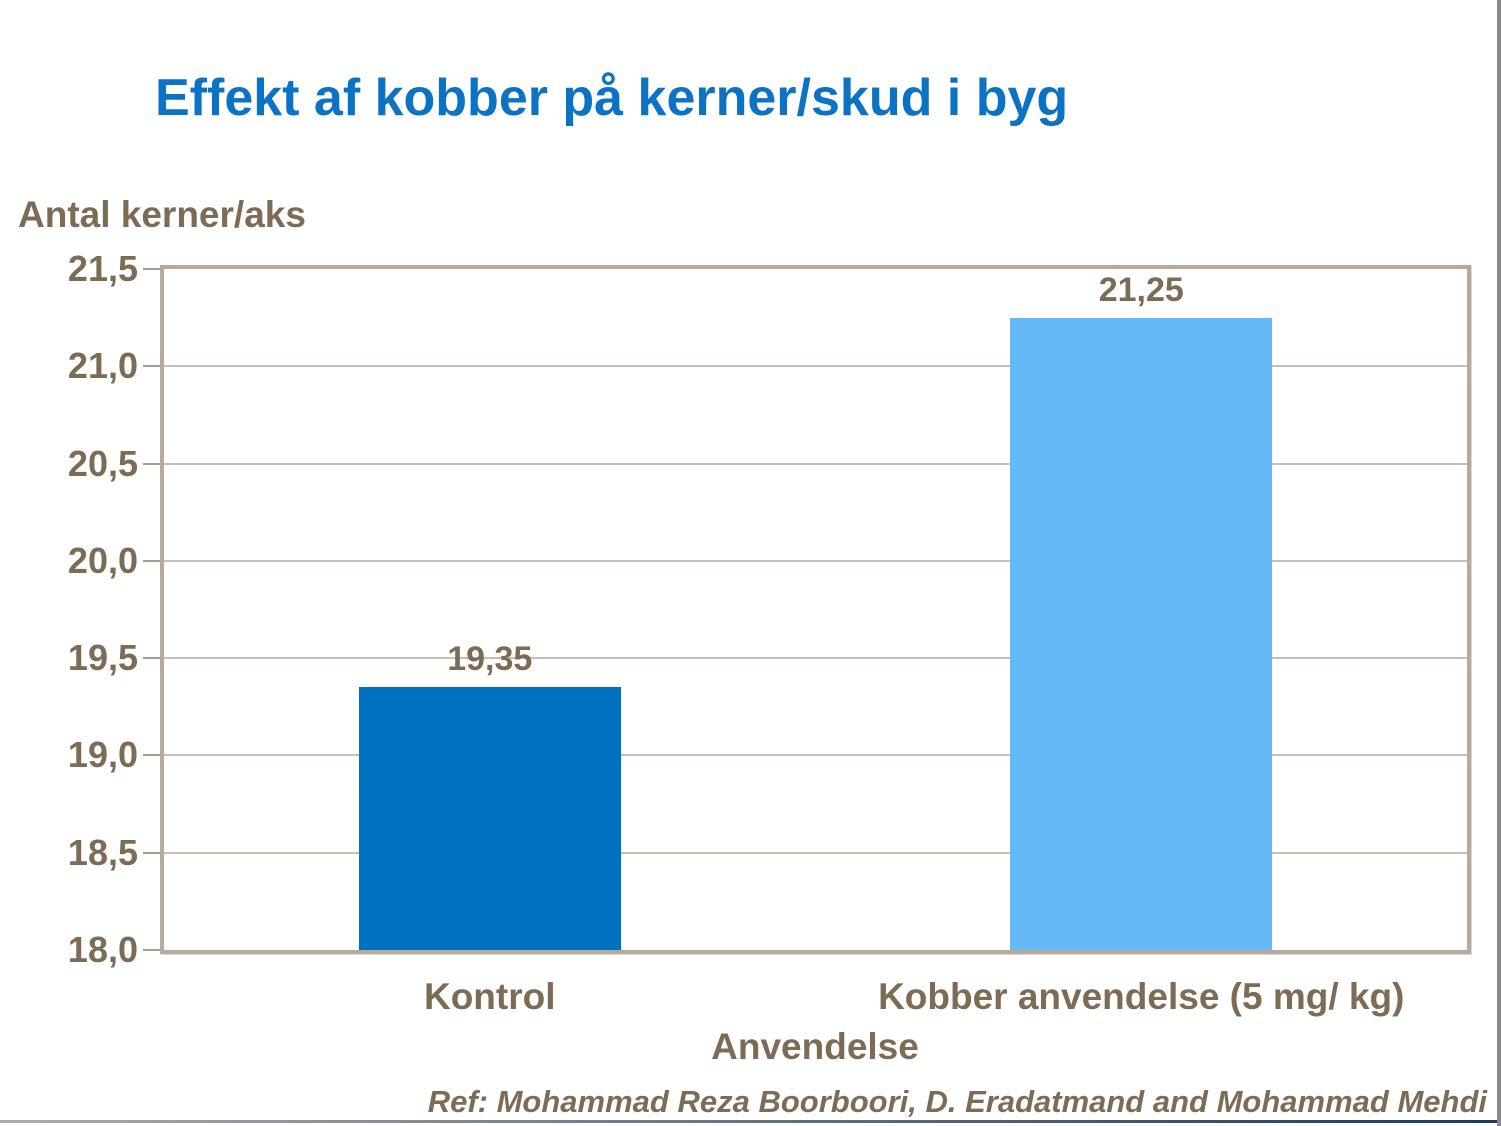 The height and width of the screenshot is (1126, 1501). Describe the element at coordinates (102, 949) in the screenshot. I see `y-tick-label: 18,0` at that location.